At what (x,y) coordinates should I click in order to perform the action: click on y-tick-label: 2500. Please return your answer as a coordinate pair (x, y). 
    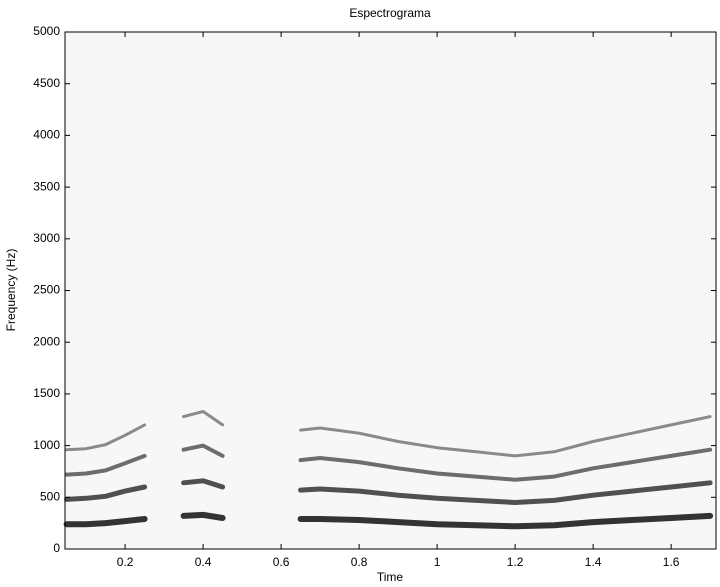
    Looking at the image, I should click on (46, 290).